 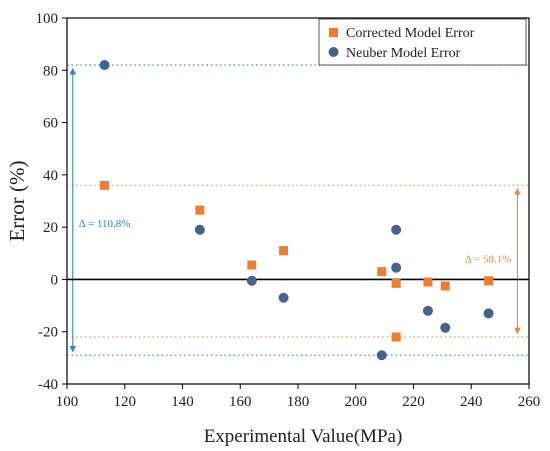 What do you see at coordinates (403, 53) in the screenshot?
I see `legend-label-neuber: Neuber Model Error` at bounding box center [403, 53].